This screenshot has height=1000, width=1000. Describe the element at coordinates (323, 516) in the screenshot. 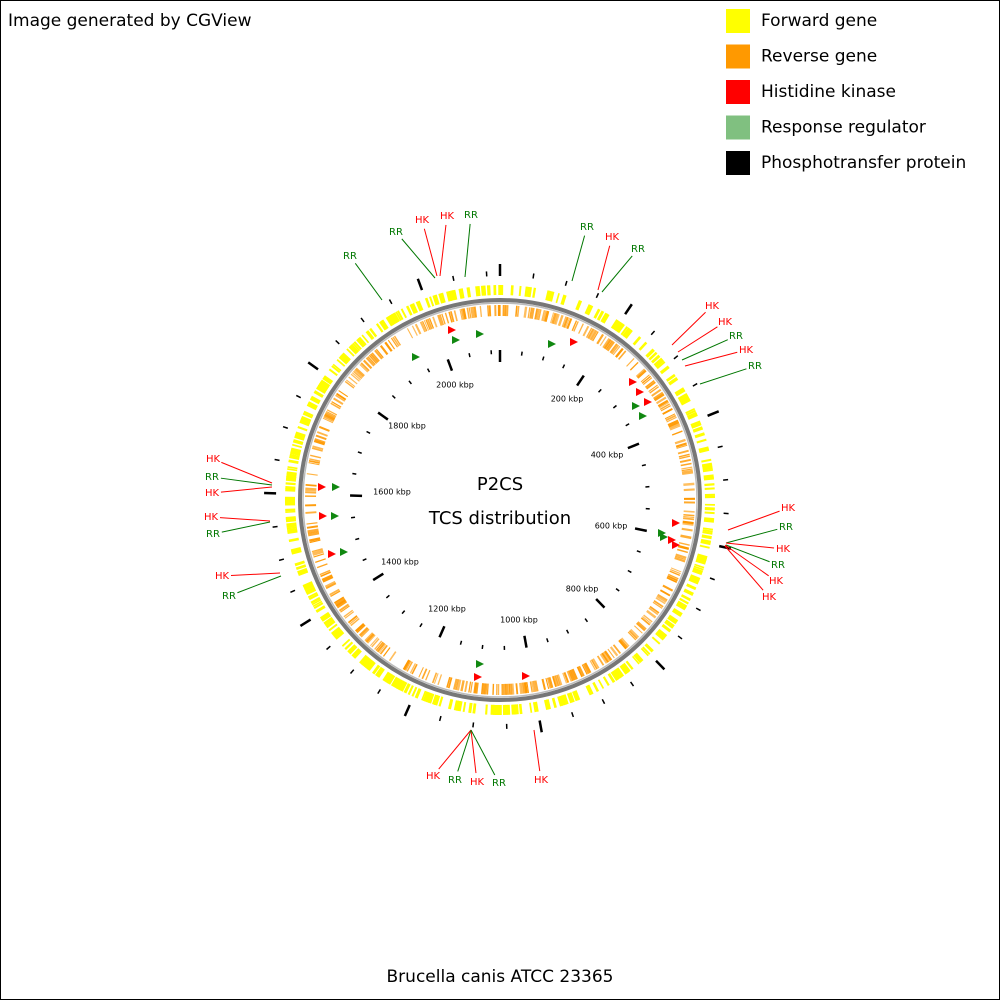

I see `feature-arrow` at that location.